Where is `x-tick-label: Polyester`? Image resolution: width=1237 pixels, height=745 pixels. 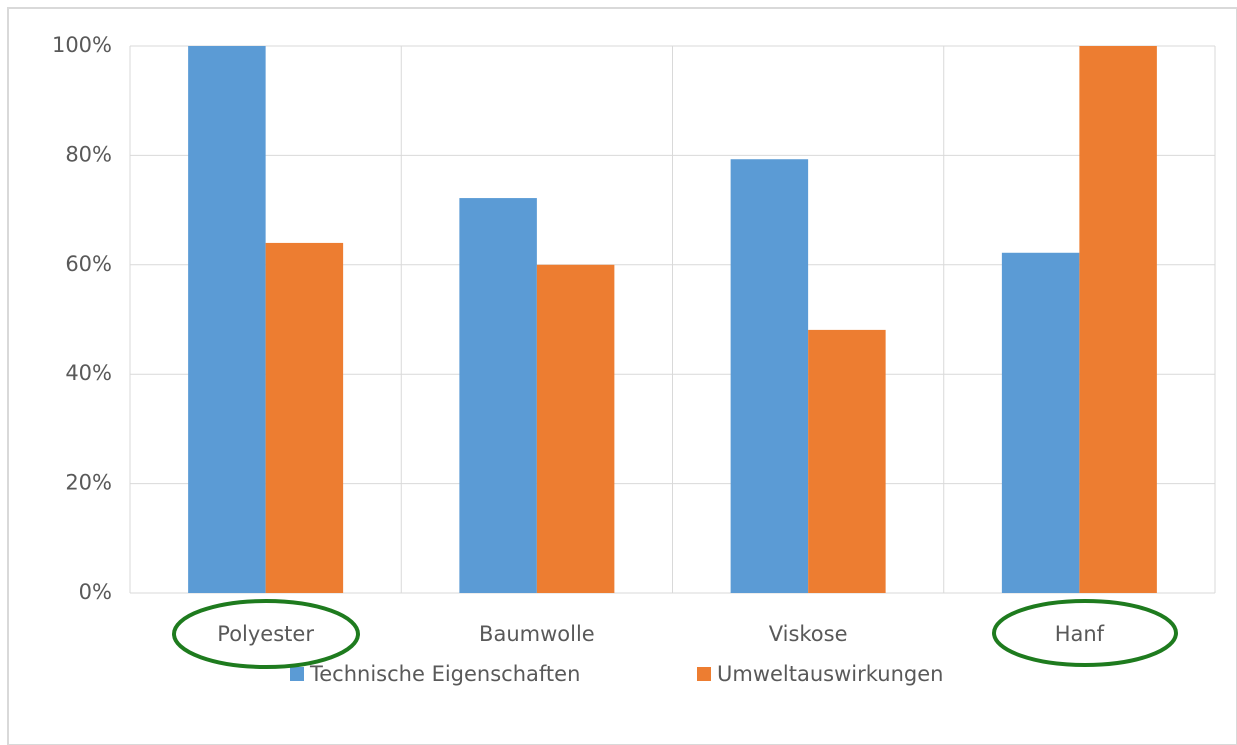 x-tick-label: Polyester is located at coordinates (265, 634).